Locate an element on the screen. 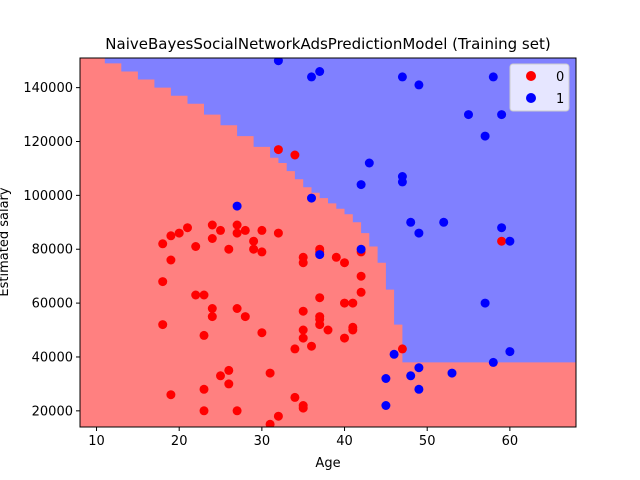 This screenshot has height=480, width=640. y-tick-label: 140000 is located at coordinates (48, 88).